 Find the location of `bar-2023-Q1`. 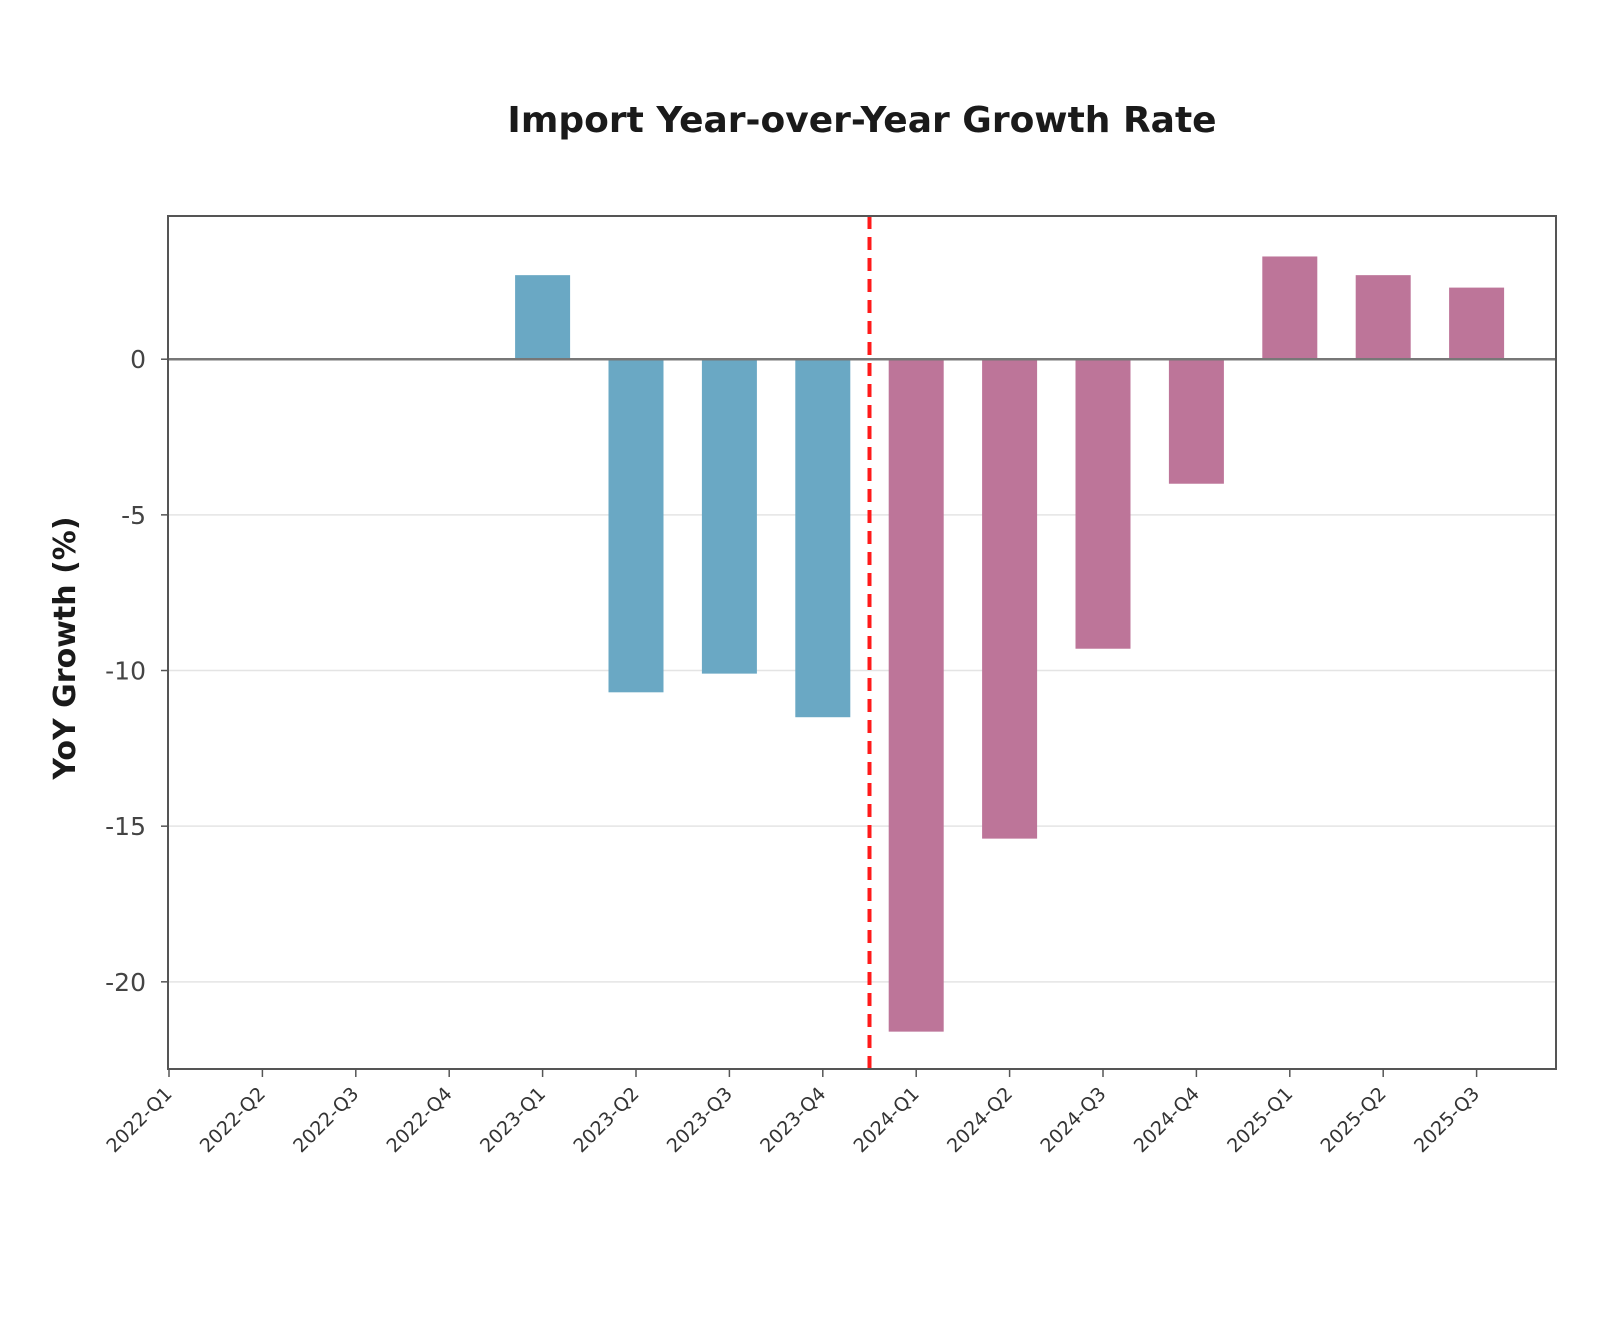

bar-2023-Q1 is located at coordinates (543, 317).